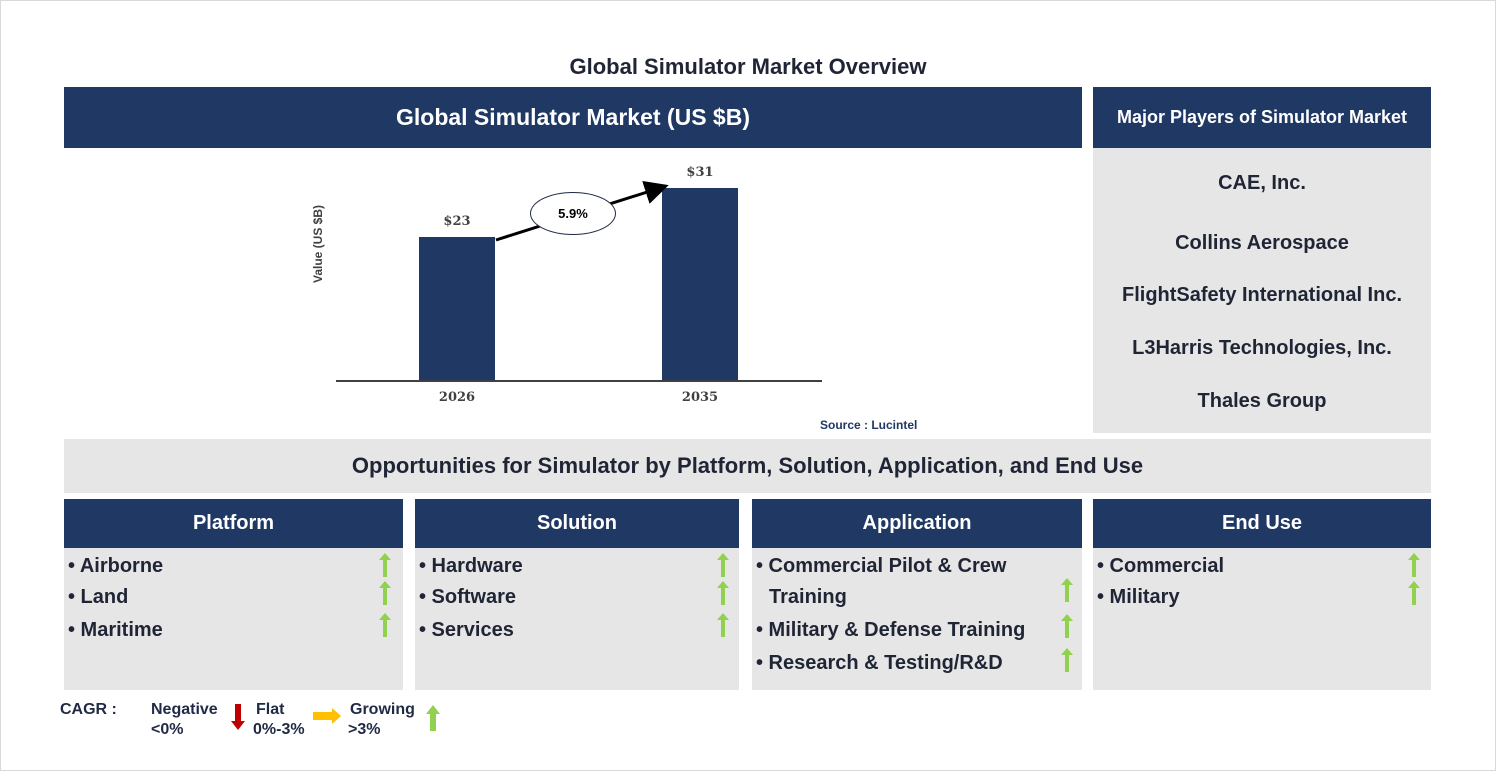 This screenshot has width=1496, height=771. Describe the element at coordinates (457, 309) in the screenshot. I see `bar-2026` at that location.